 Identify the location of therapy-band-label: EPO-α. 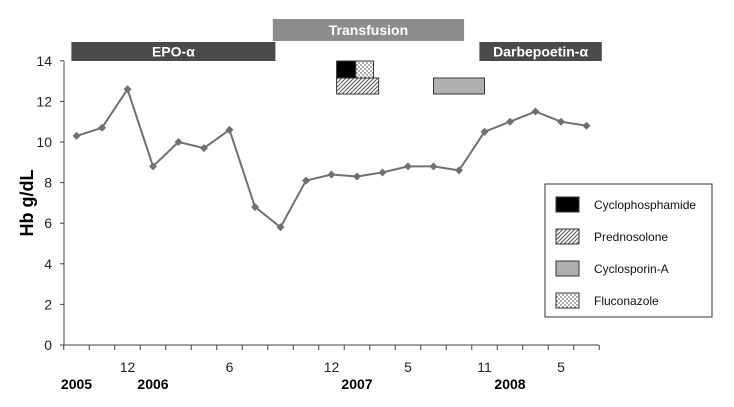
(173, 52).